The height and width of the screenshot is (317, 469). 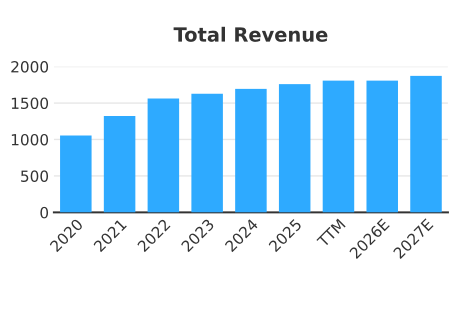 I want to click on chart-title: Total Revenue, so click(x=251, y=34).